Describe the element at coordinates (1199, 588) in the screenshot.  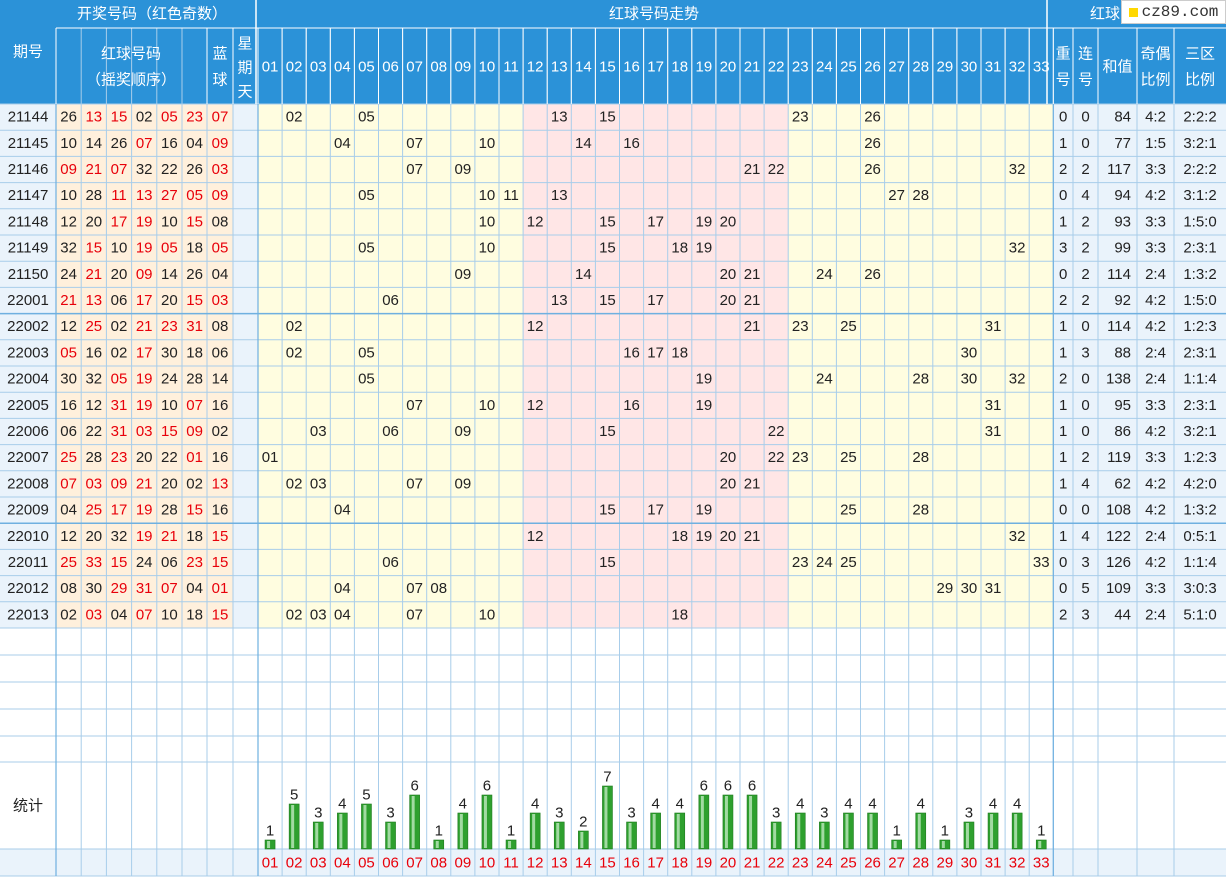
I see `zone-cell: 3:0:3` at that location.